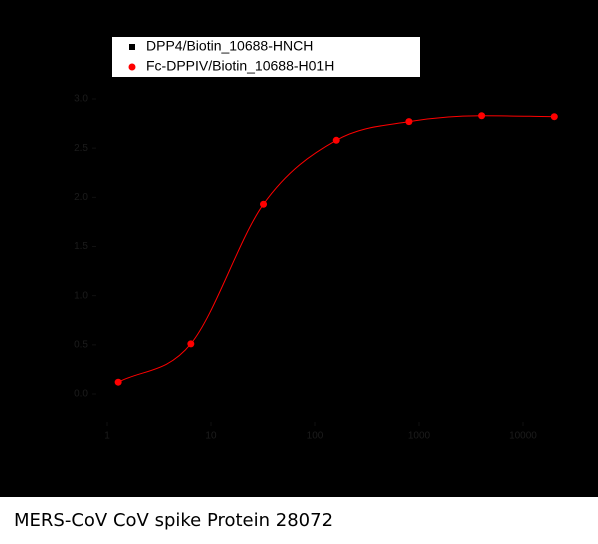  Describe the element at coordinates (81, 344) in the screenshot. I see `y-tick-label: 0.5` at that location.